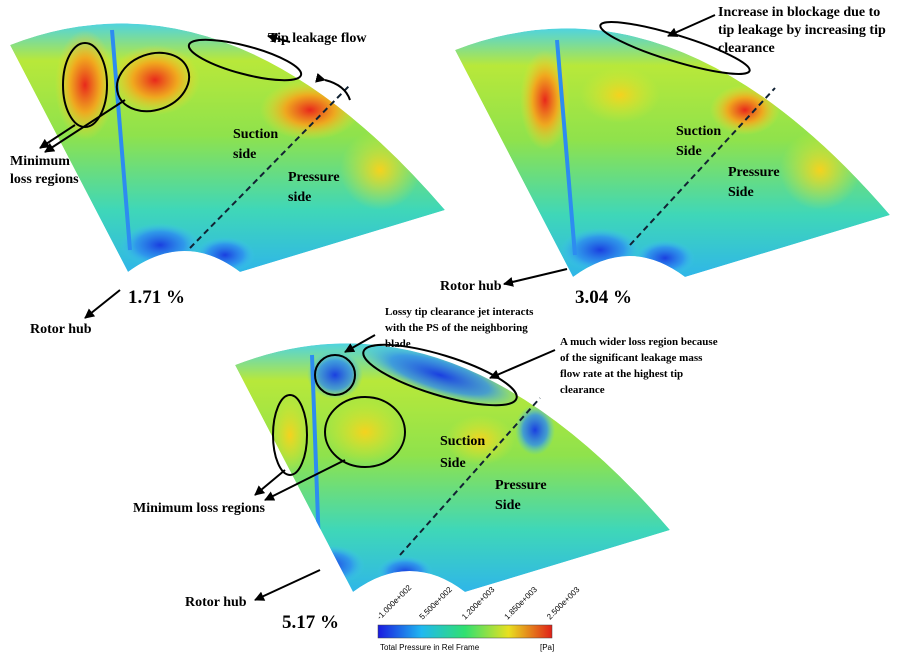 The width and height of the screenshot is (903, 657). I want to click on colorbar-title: Total Pressure in Rel Frame, so click(430, 647).